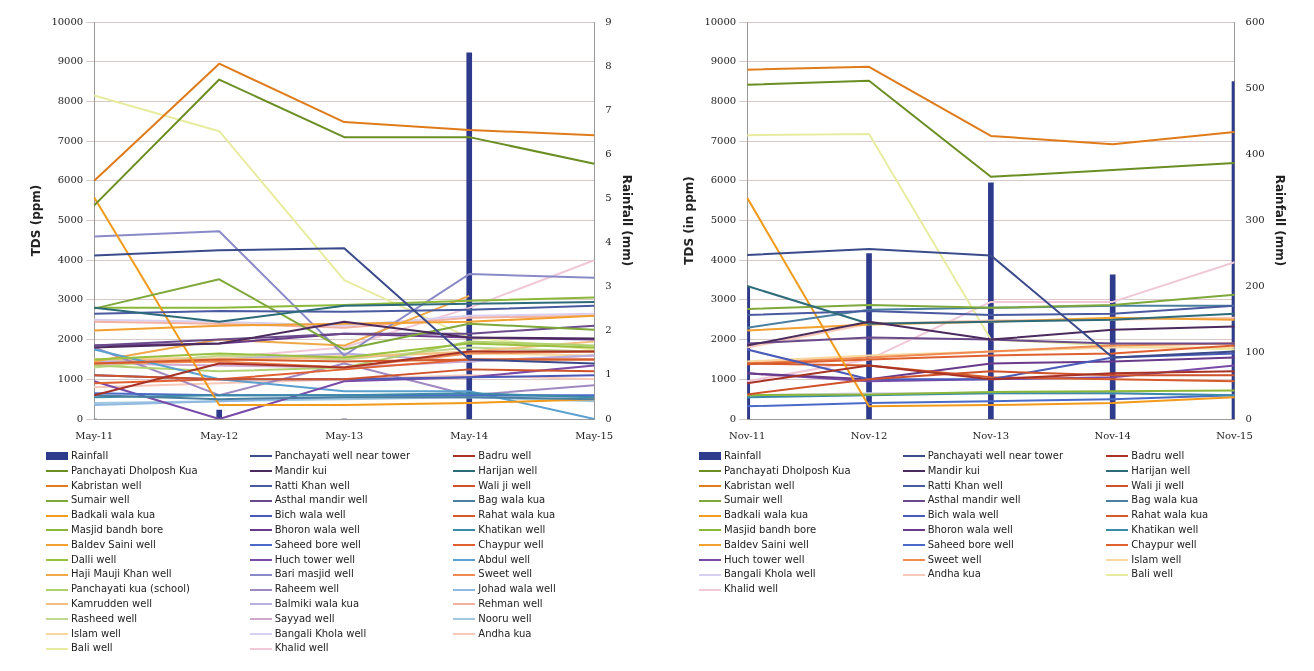 The image size is (1314, 671). I want to click on legend-label: Ratti Khan well, so click(965, 485).